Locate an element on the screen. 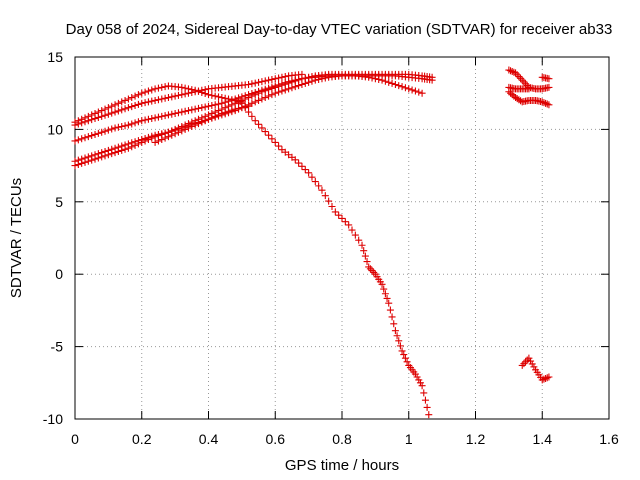  x-tick-label: 1 is located at coordinates (409, 439).